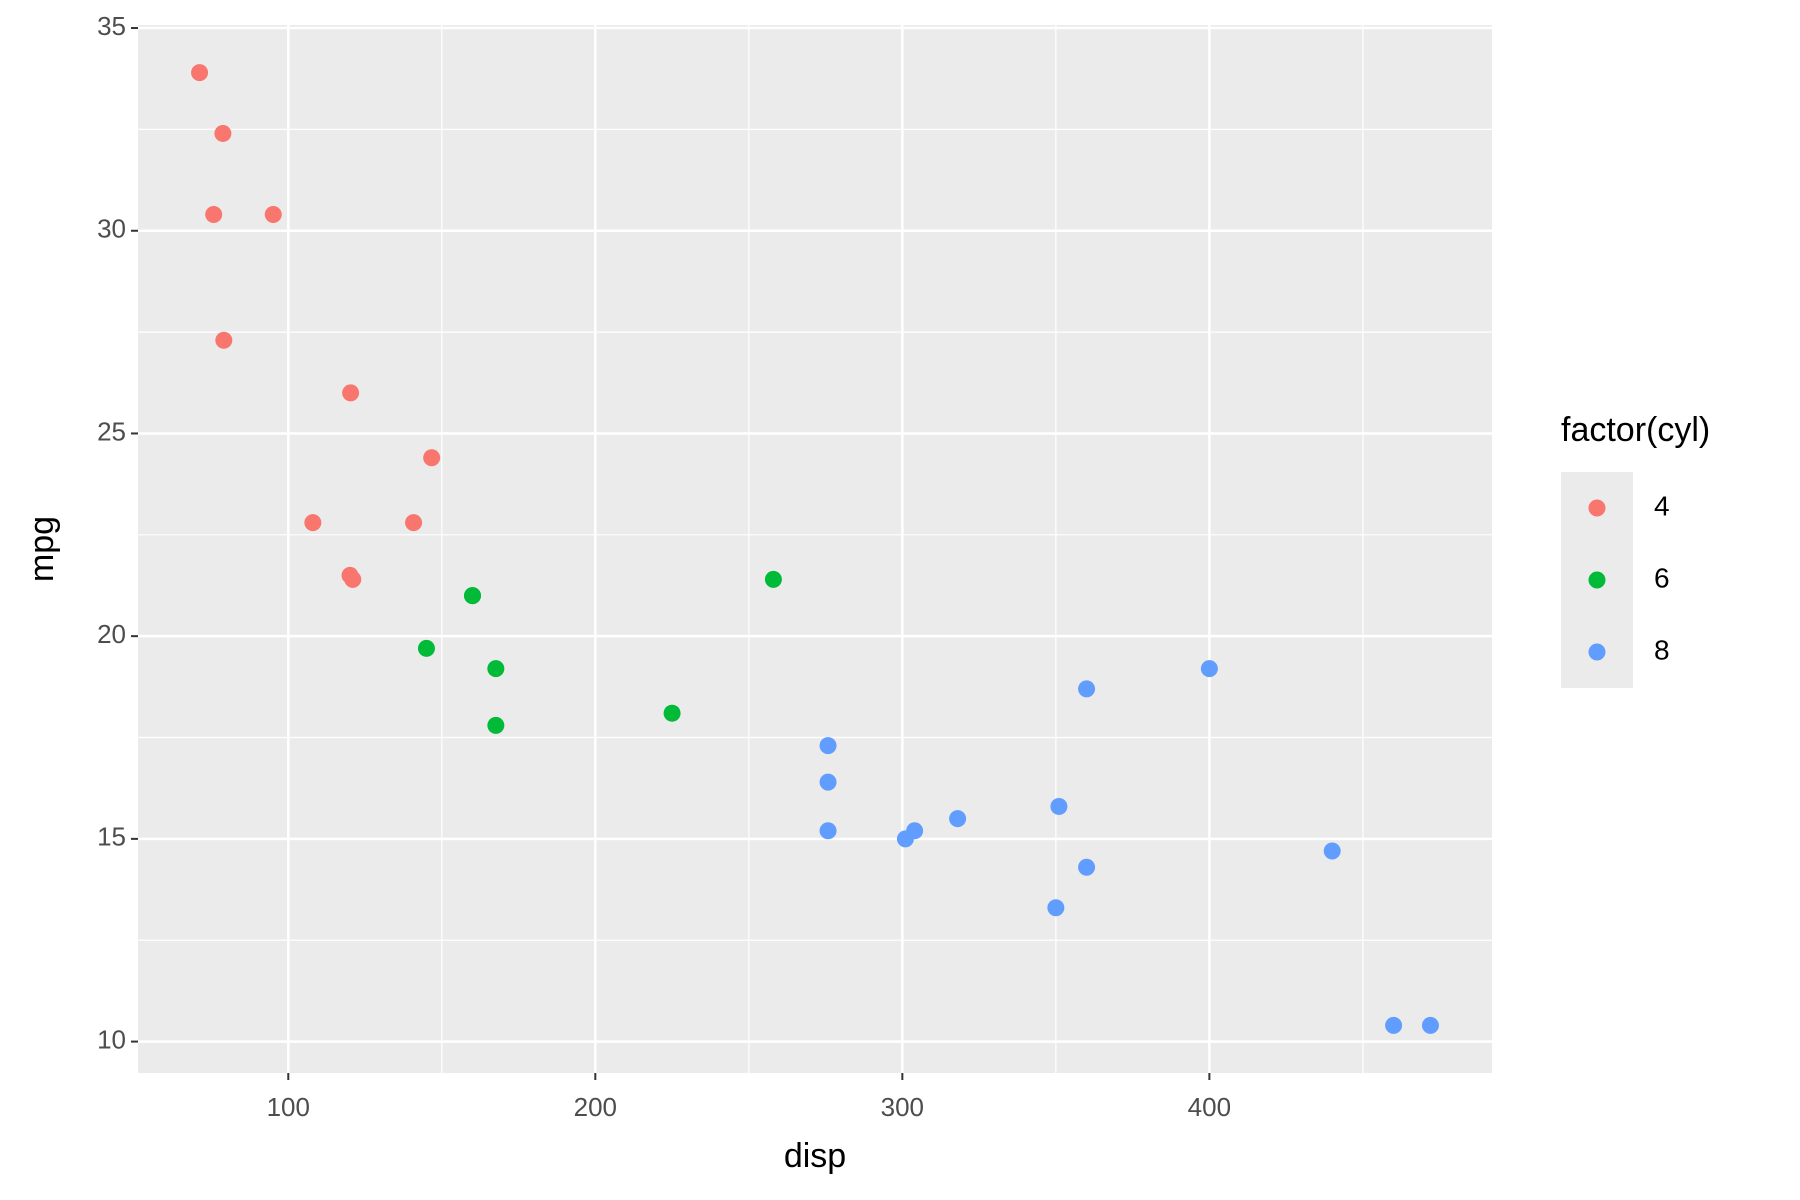 The height and width of the screenshot is (1200, 1800). I want to click on x-tick-label: 200, so click(595, 1107).